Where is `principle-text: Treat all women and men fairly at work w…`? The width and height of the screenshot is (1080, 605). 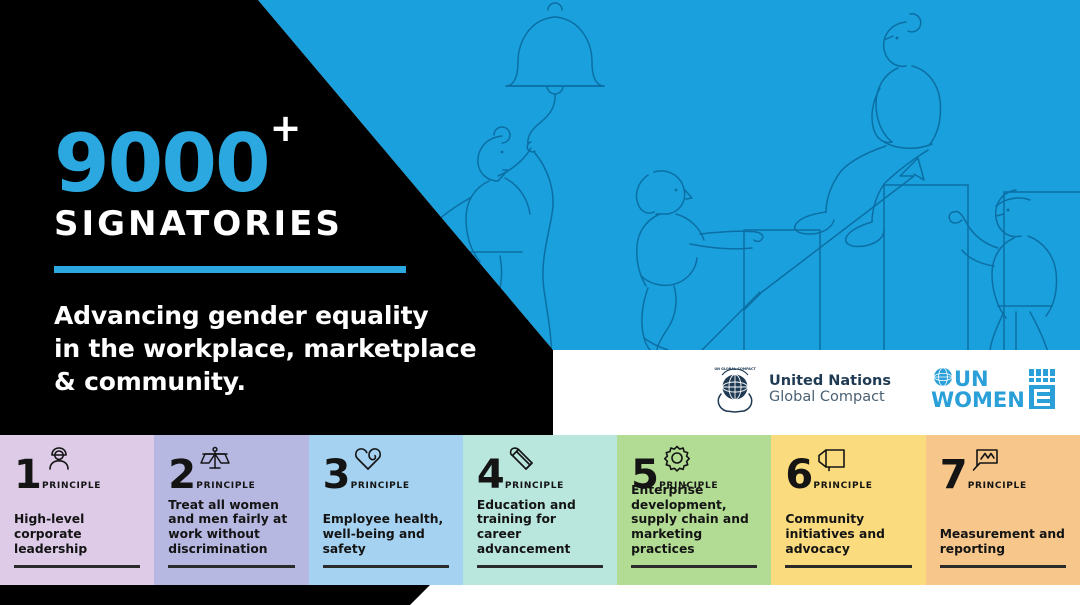 principle-text: Treat all women and men fairly at work w… is located at coordinates (228, 527).